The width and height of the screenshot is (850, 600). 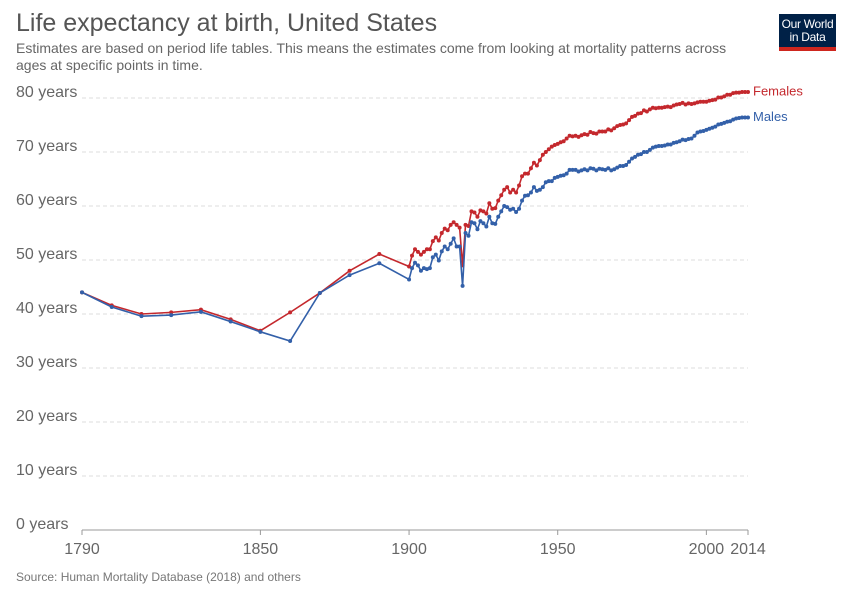 What do you see at coordinates (261, 549) in the screenshot?
I see `x-tick-label: 1850` at bounding box center [261, 549].